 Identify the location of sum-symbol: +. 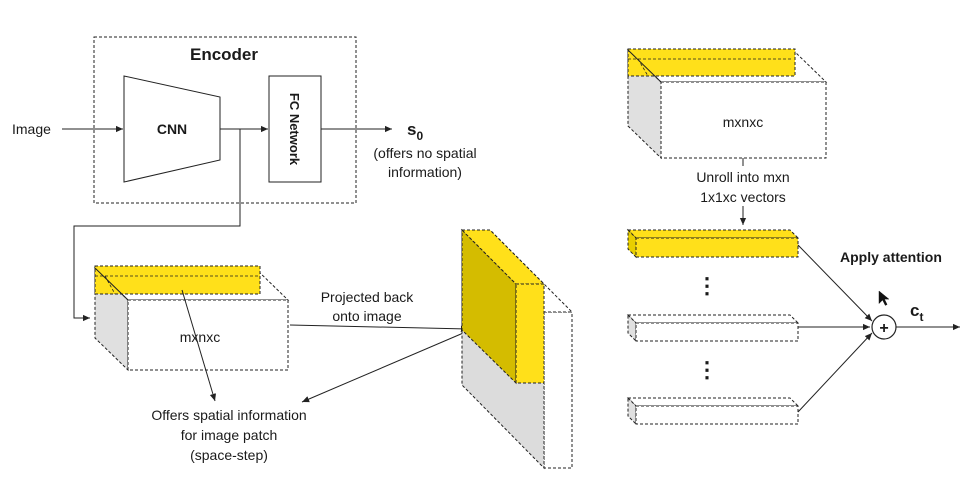
(883, 328).